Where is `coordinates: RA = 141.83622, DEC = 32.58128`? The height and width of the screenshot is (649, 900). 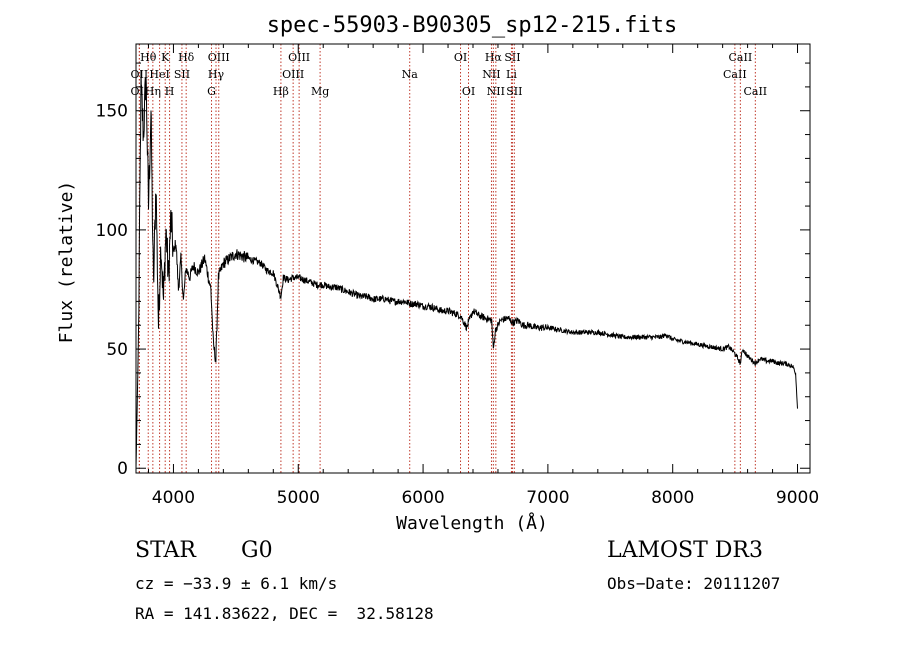
coordinates: RA = 141.83622, DEC = 32.58128 is located at coordinates (284, 613).